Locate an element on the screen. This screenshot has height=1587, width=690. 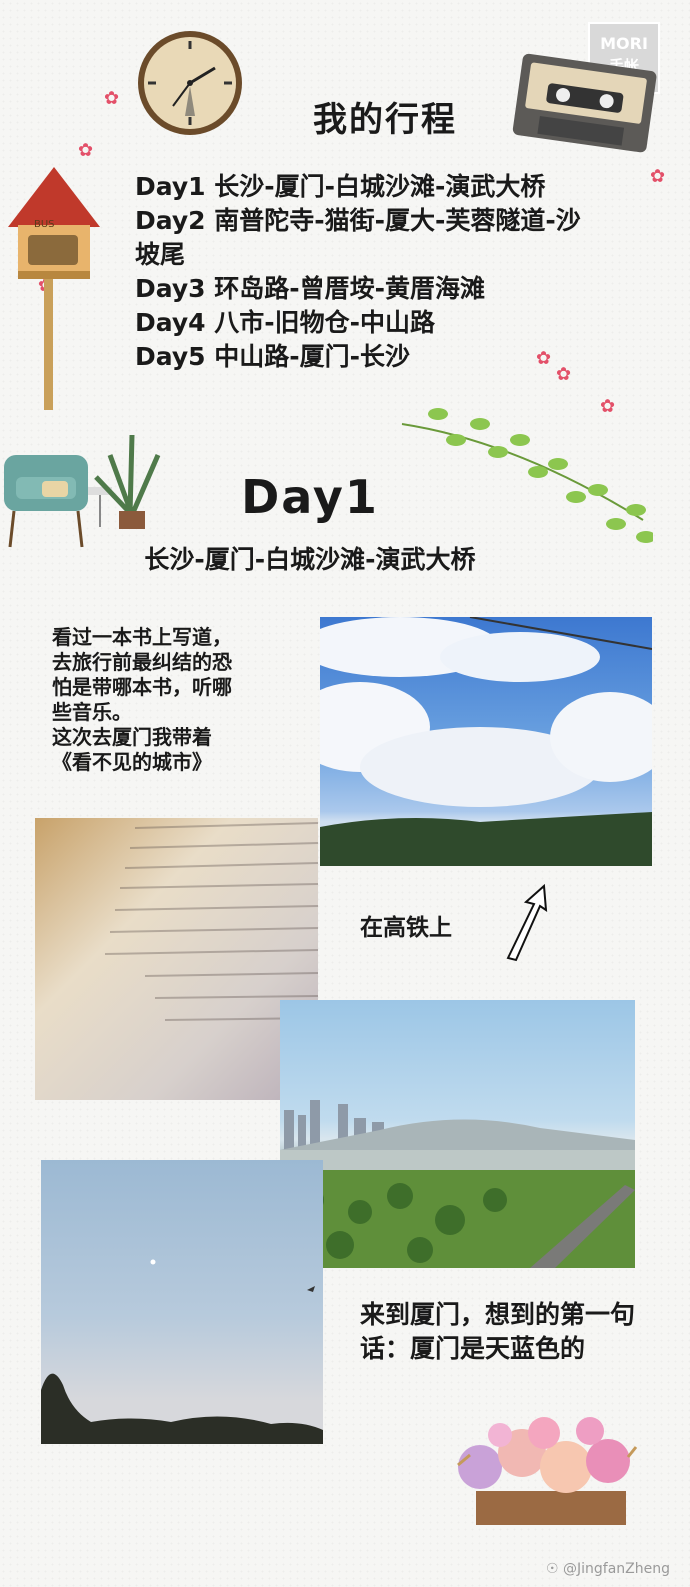
note-line: 《看不见的城市》 is located at coordinates (132, 762).